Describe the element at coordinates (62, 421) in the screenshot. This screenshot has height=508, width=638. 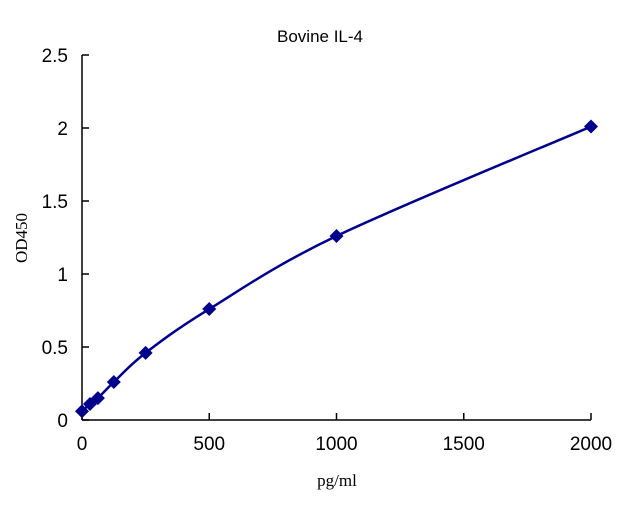
I see `y-tick-label: 0` at that location.